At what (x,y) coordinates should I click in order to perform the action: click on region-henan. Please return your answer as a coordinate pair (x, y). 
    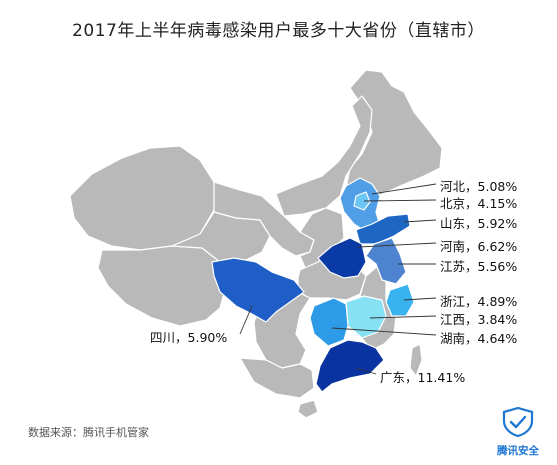
    Looking at the image, I should click on (342, 258).